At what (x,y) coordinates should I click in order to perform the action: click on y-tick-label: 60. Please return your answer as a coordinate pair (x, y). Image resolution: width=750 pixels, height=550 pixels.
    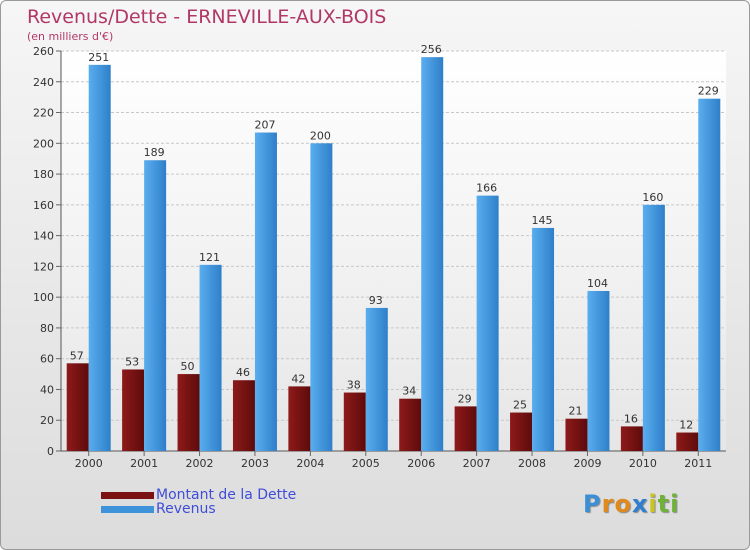
    Looking at the image, I should click on (47, 359).